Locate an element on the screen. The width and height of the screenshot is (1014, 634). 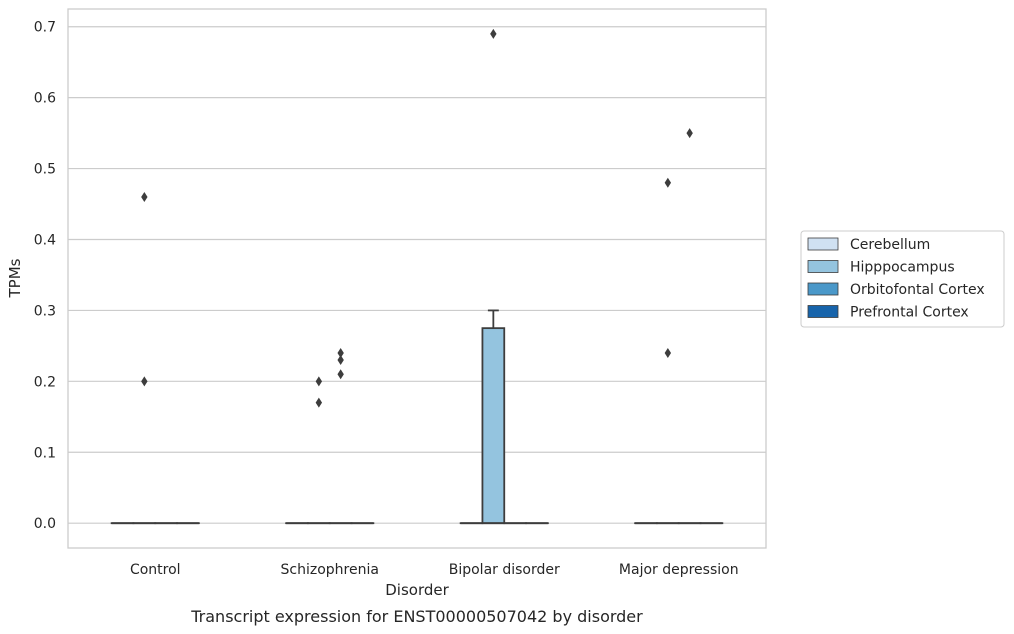
y-tick-label: 0.7 is located at coordinates (45, 28).